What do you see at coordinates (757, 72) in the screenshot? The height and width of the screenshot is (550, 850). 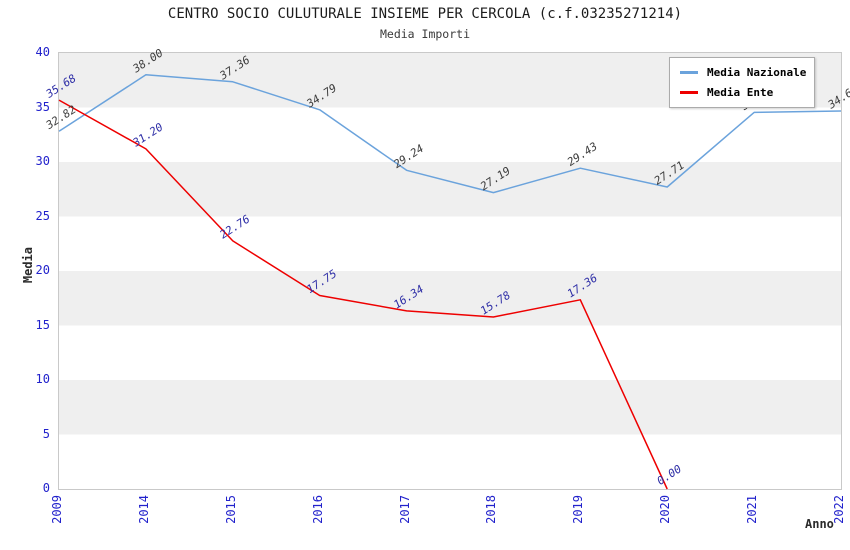 I see `legend-label: Media Nazionale` at bounding box center [757, 72].